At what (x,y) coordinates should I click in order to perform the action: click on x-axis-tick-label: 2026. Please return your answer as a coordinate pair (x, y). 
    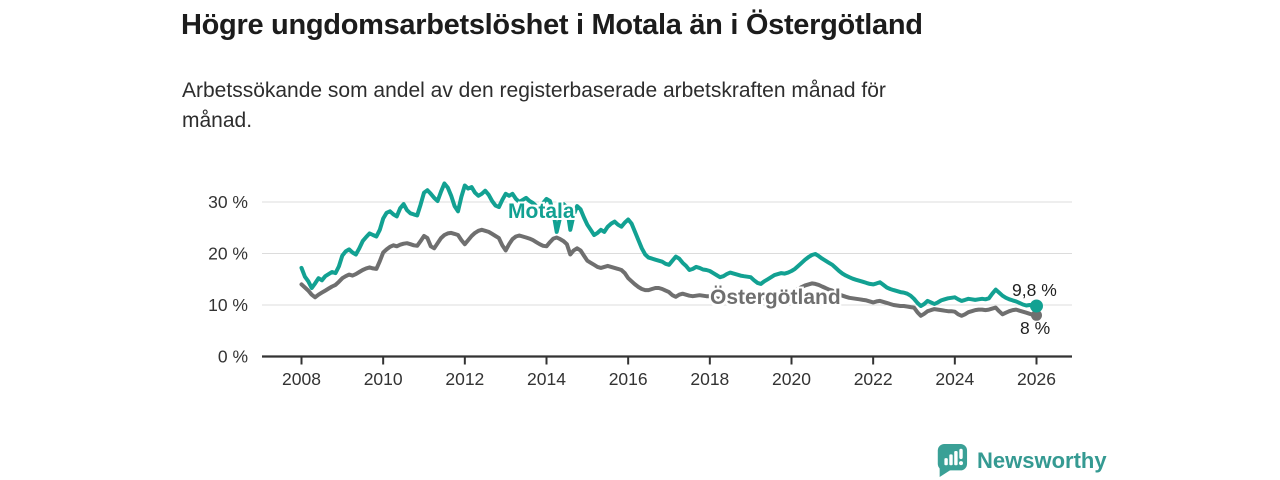
    Looking at the image, I should click on (1036, 379).